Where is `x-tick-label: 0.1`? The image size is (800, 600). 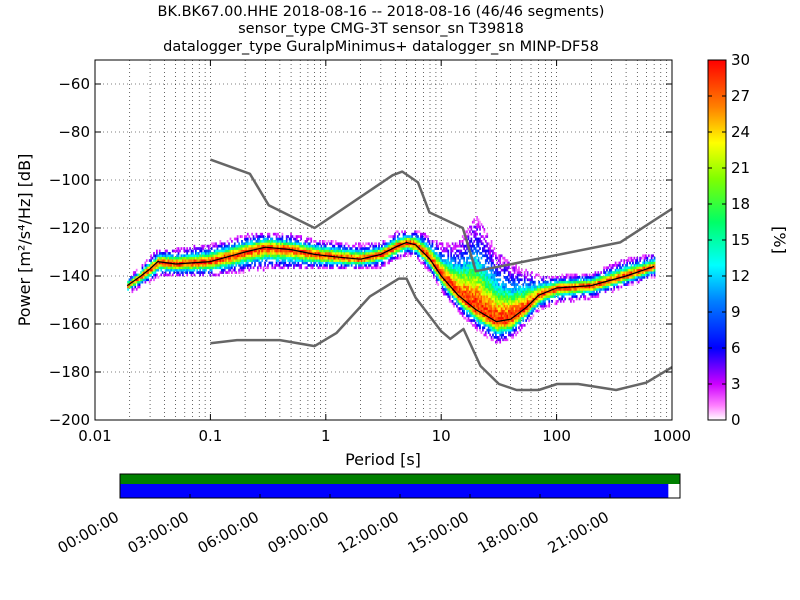
x-tick-label: 0.1 is located at coordinates (210, 436).